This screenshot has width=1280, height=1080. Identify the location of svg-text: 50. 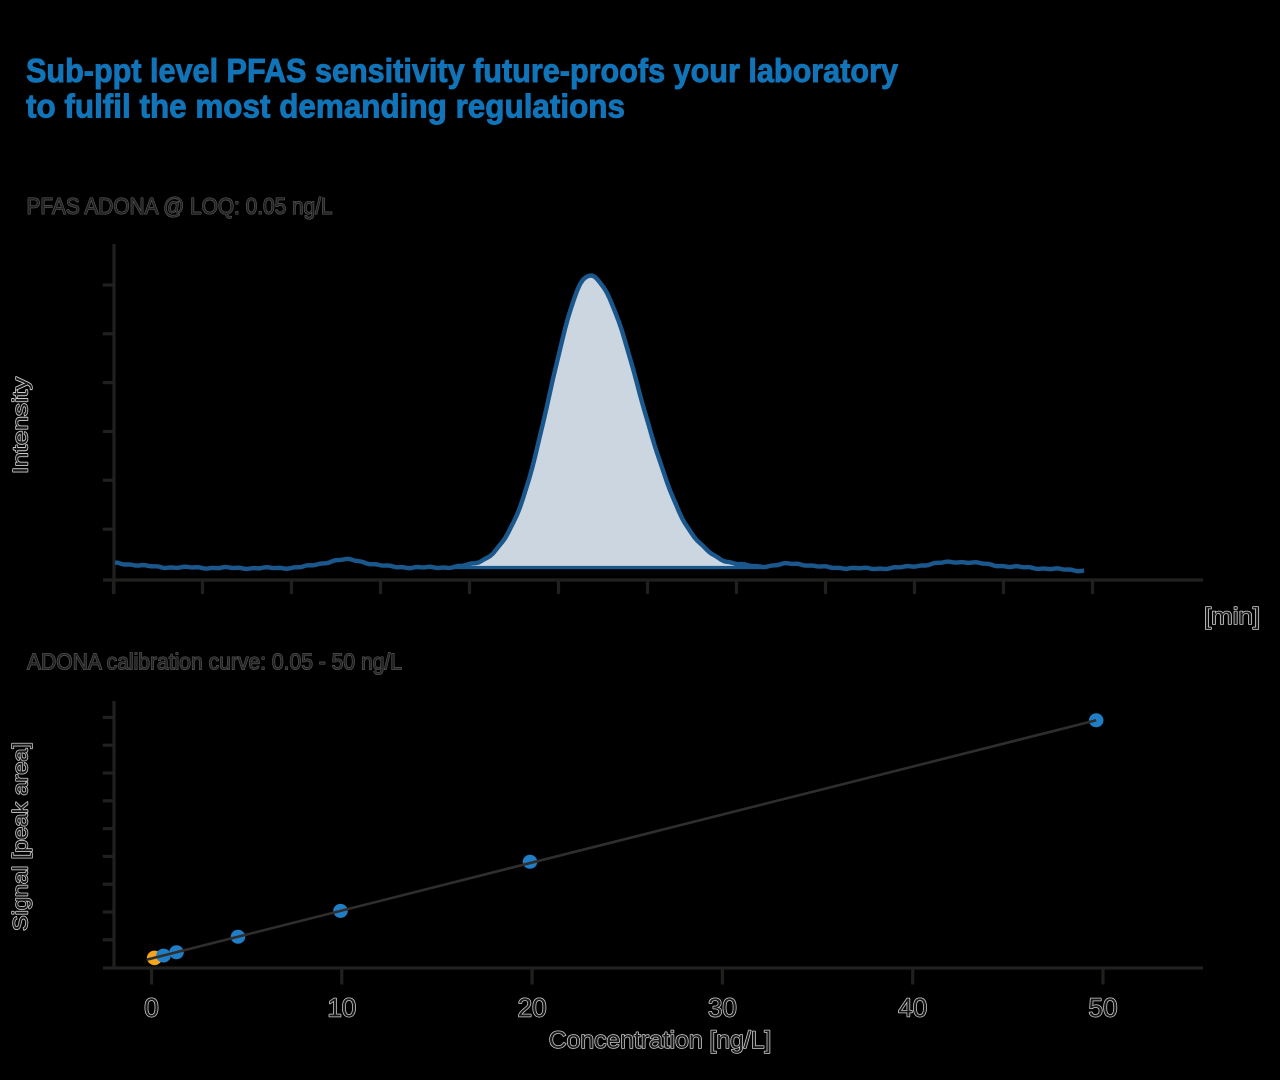
(1103, 1008).